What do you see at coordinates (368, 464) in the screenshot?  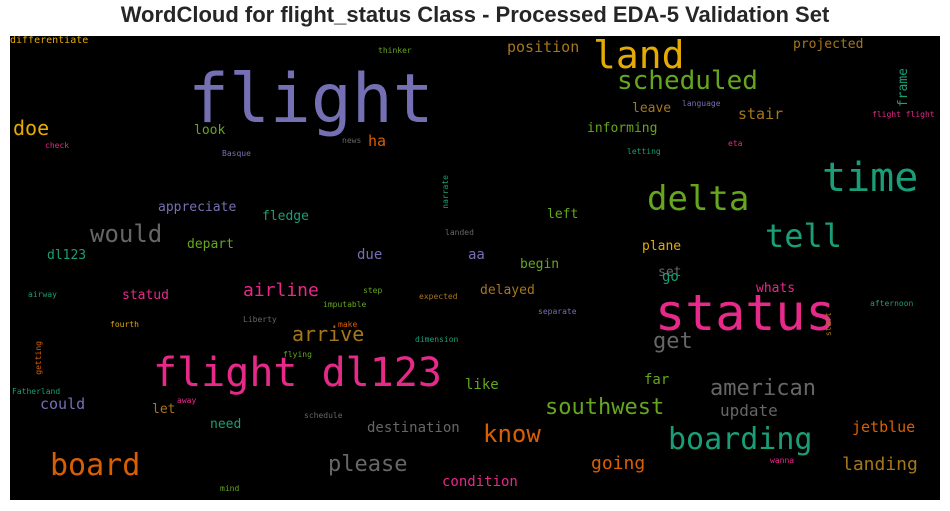 I see `word-please: please` at bounding box center [368, 464].